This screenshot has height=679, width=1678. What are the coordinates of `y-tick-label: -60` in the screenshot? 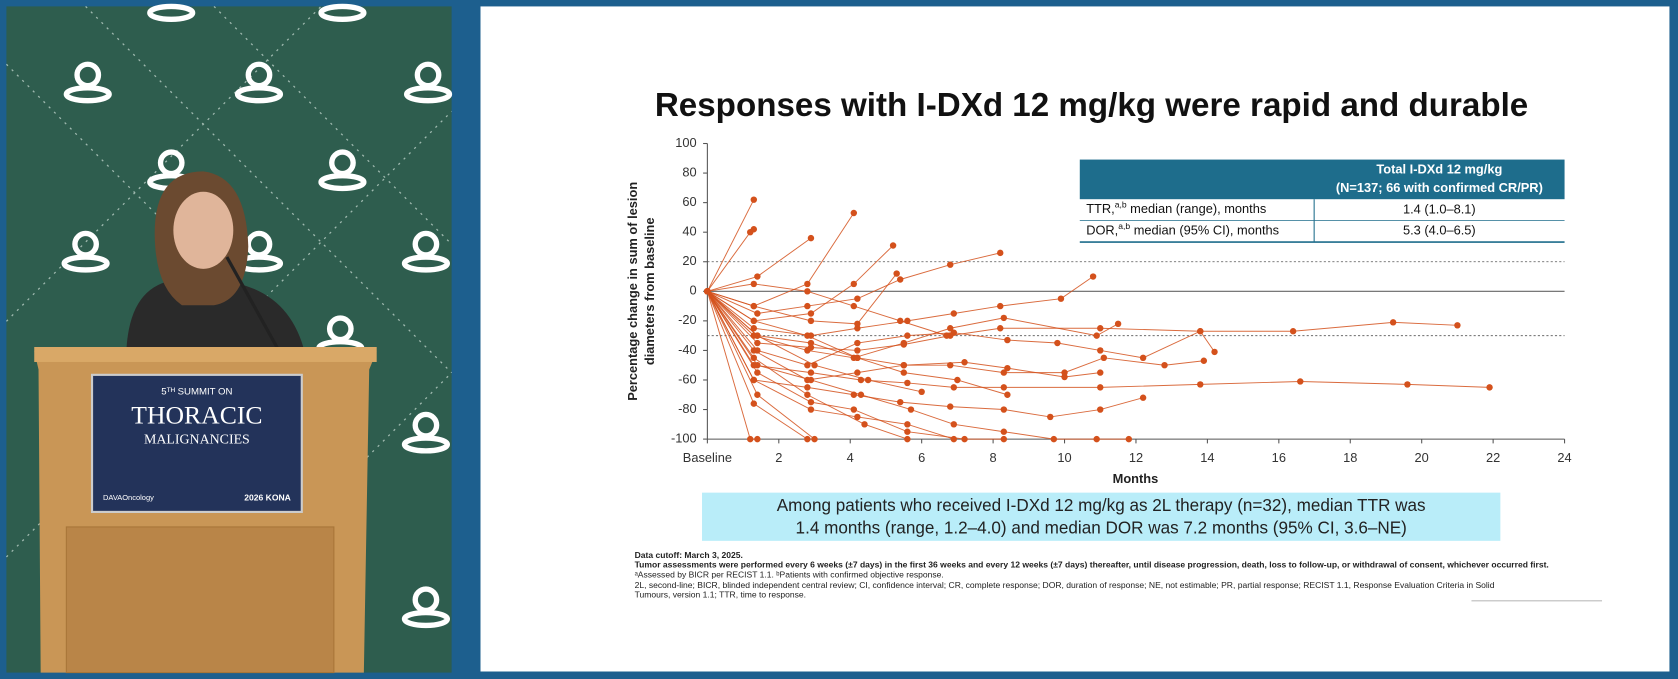 It's located at (687, 378).